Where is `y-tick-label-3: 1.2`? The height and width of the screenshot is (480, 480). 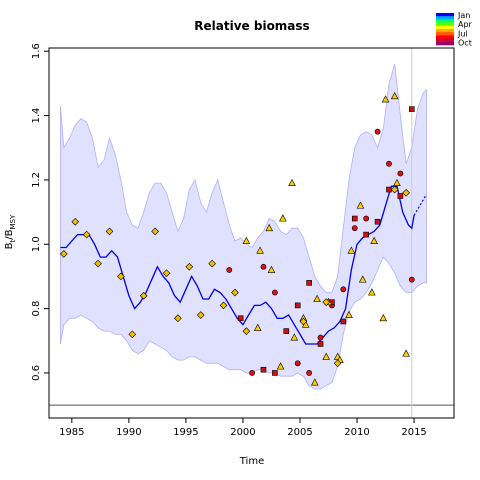 y-tick-label-3: 1.2 is located at coordinates (36, 180).